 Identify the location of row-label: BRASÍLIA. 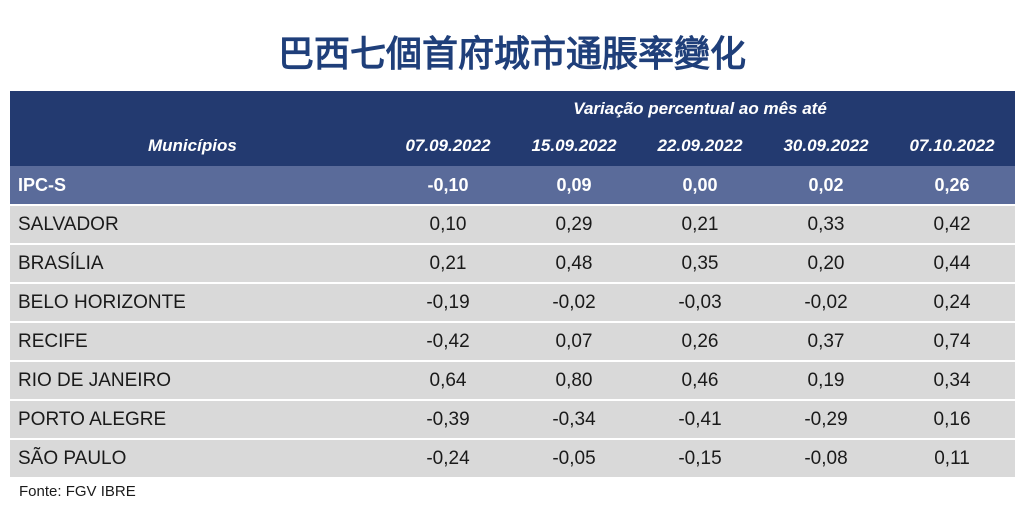
(197, 264).